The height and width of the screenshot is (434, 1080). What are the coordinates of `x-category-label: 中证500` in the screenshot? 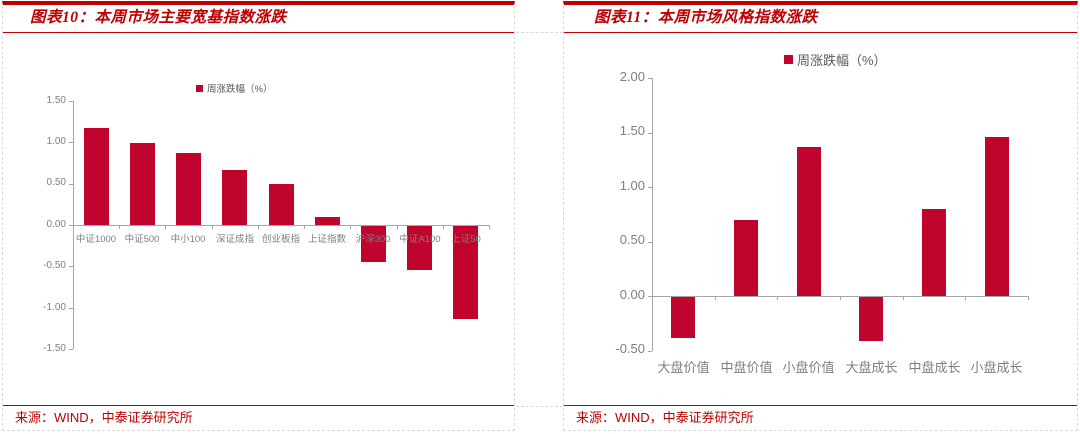 It's located at (142, 239).